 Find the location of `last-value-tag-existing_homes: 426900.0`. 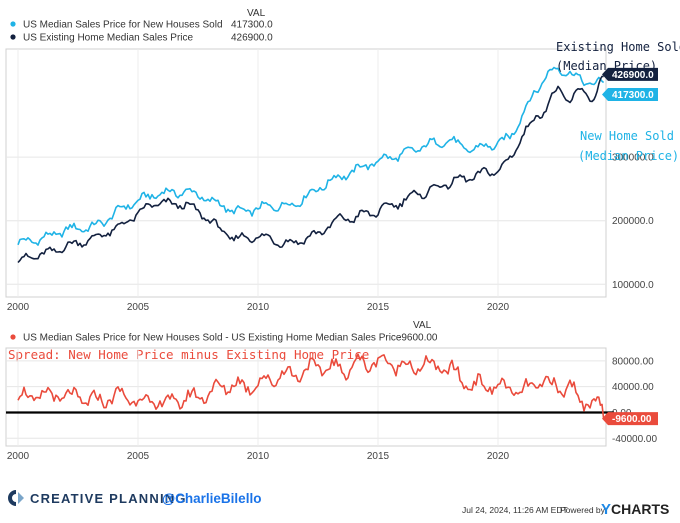

last-value-tag-existing_homes: 426900.0 is located at coordinates (630, 74).